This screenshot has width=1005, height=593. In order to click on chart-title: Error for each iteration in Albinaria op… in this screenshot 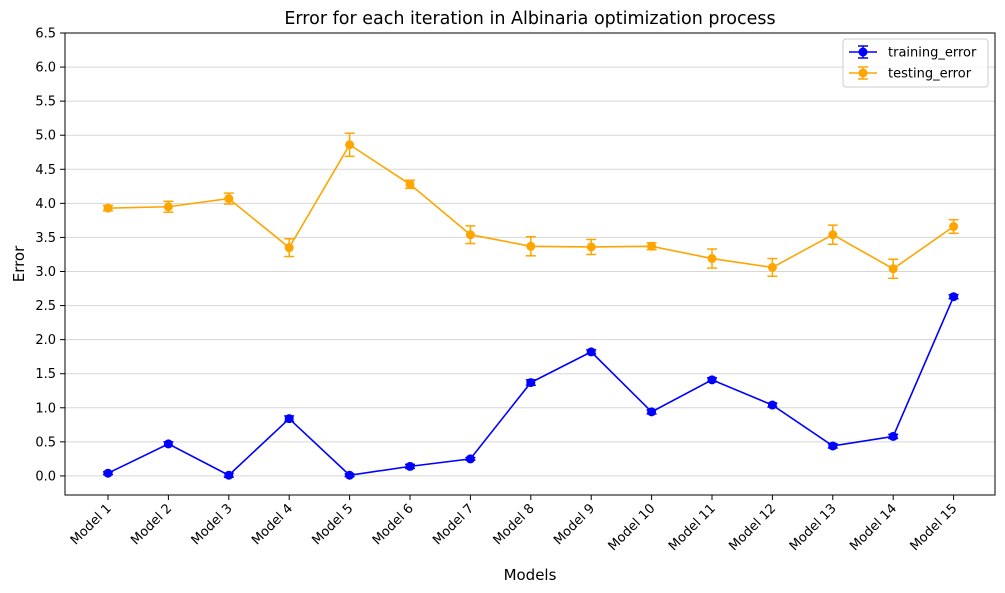, I will do `click(529, 19)`.